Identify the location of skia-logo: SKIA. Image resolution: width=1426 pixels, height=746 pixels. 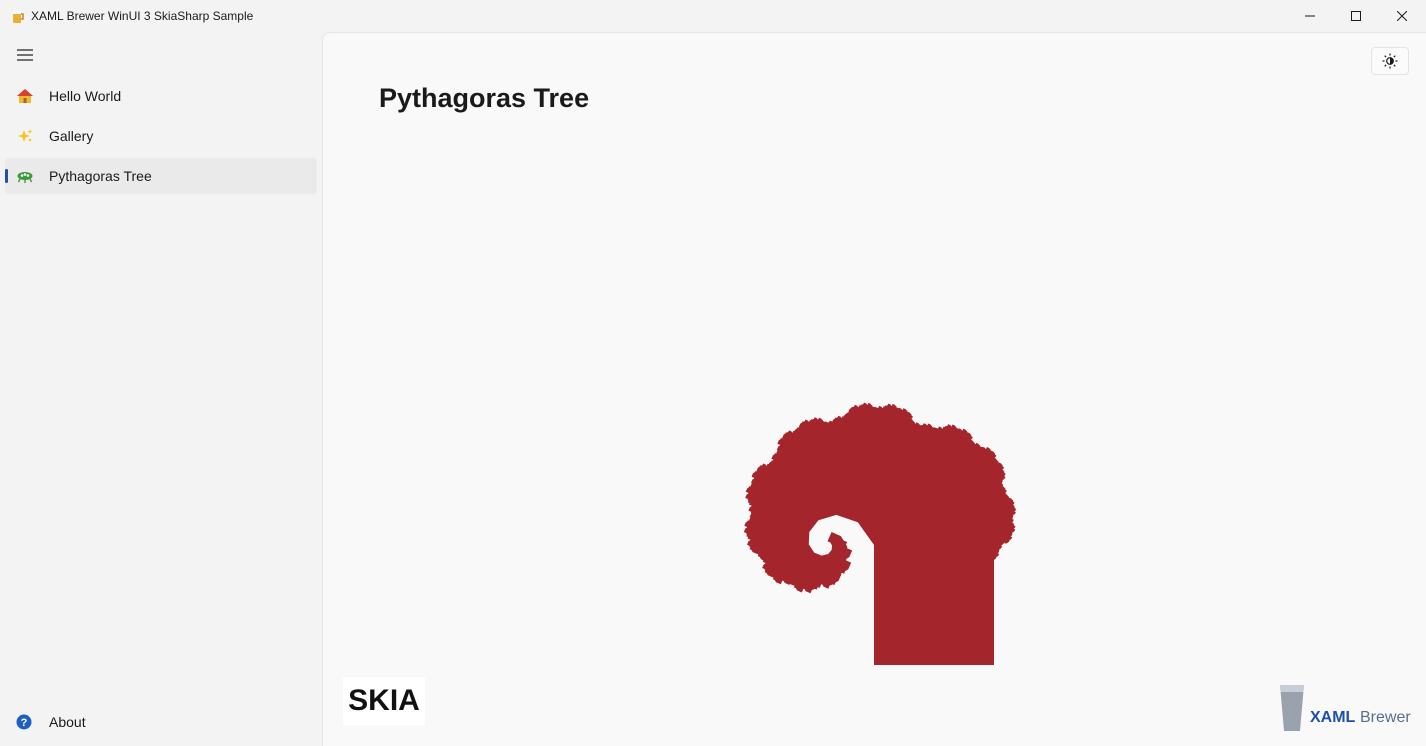
(384, 701).